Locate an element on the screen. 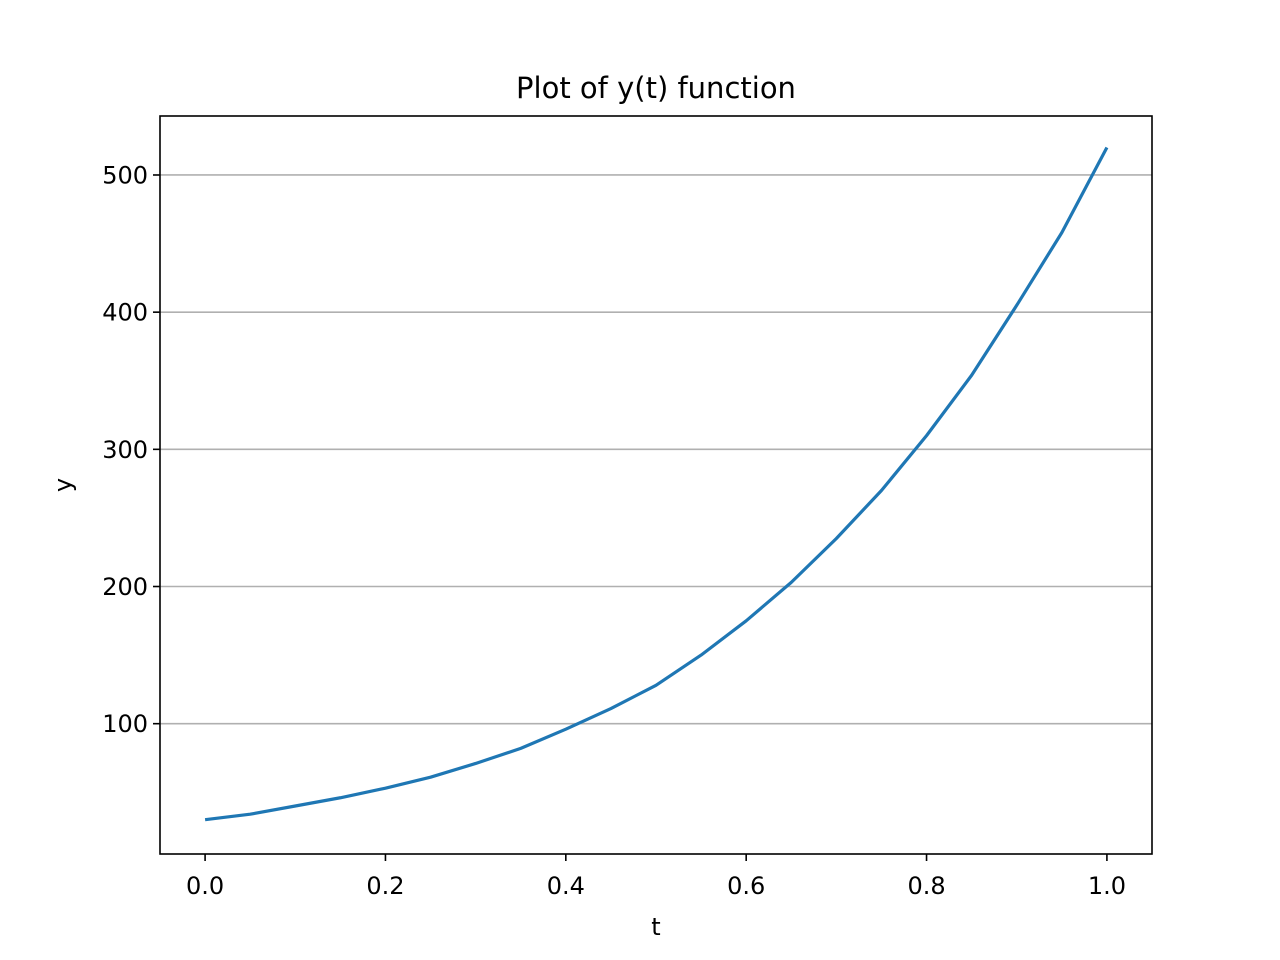 This screenshot has height=960, width=1280. y-tick-label: 500 is located at coordinates (125, 175).